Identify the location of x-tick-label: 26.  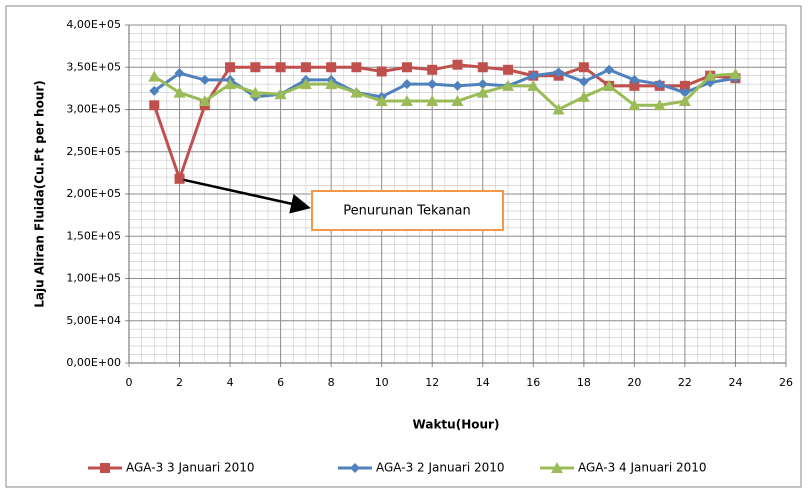
(786, 382).